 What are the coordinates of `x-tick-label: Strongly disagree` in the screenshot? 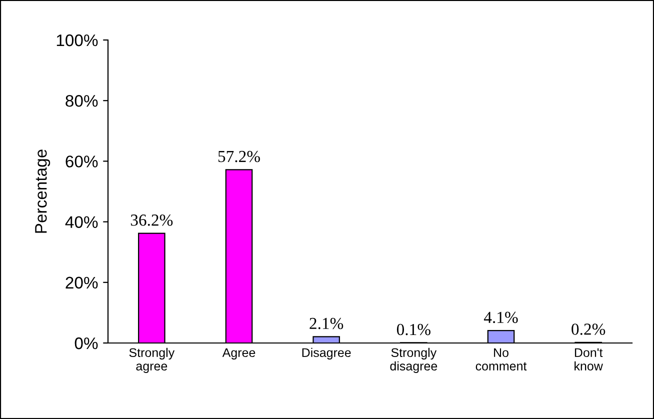 It's located at (414, 360).